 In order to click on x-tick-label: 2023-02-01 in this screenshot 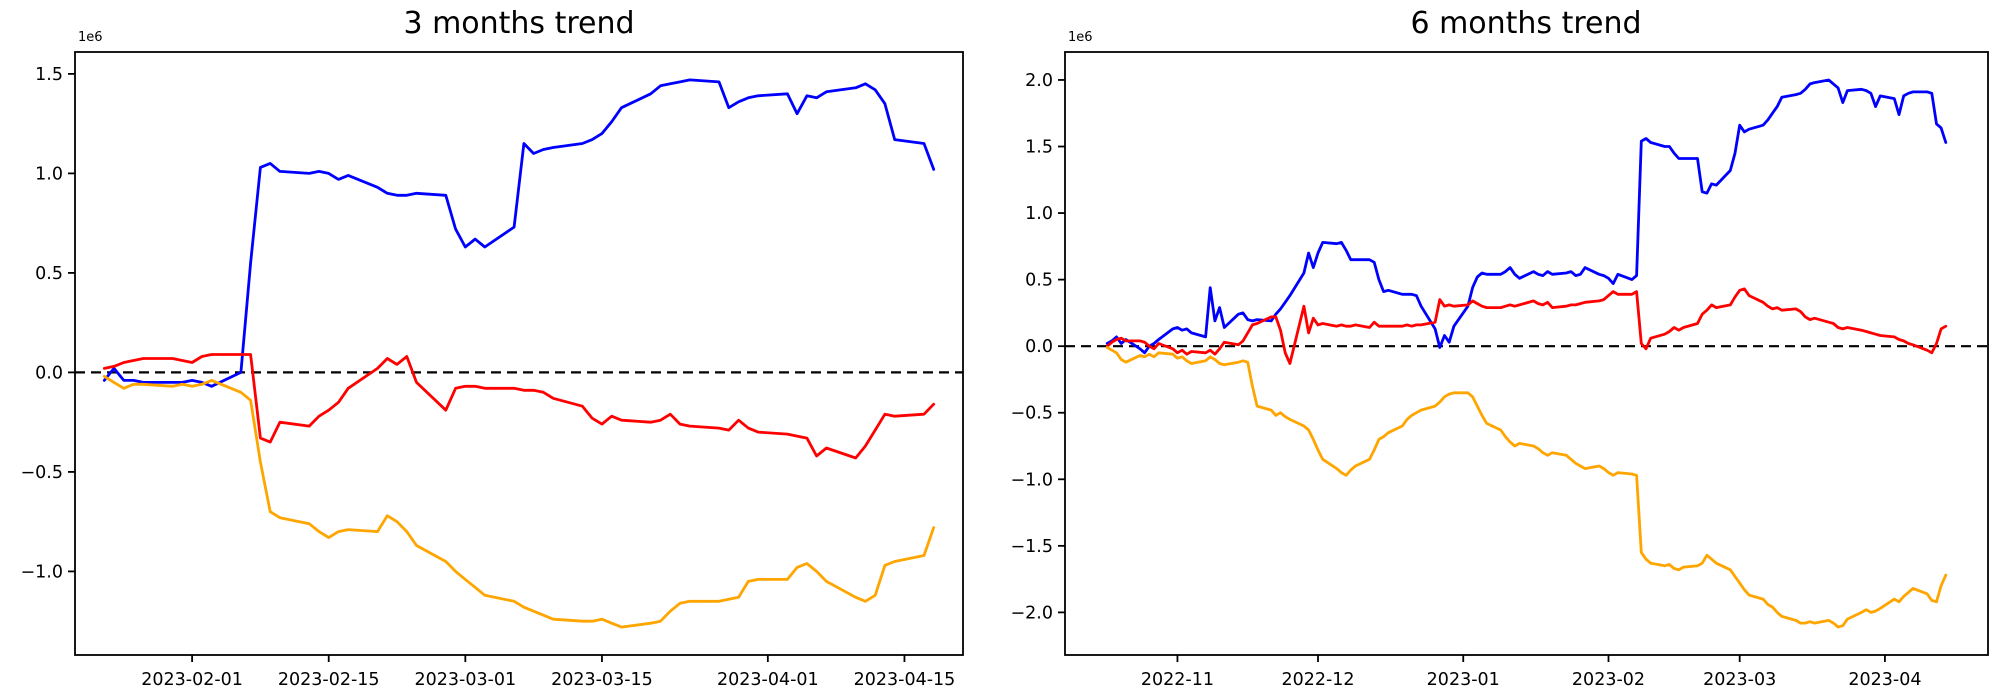, I will do `click(192, 680)`.